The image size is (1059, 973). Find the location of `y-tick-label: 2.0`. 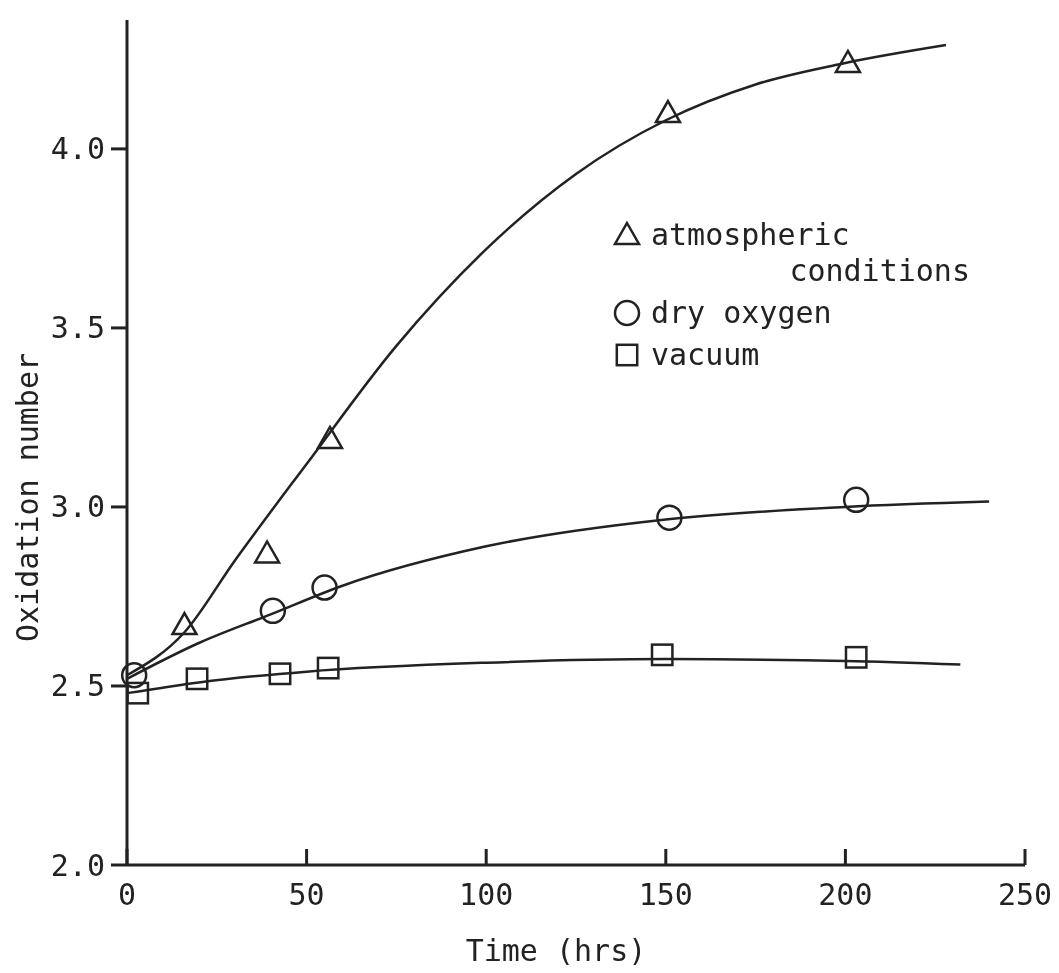

y-tick-label: 2.0 is located at coordinates (77, 865).